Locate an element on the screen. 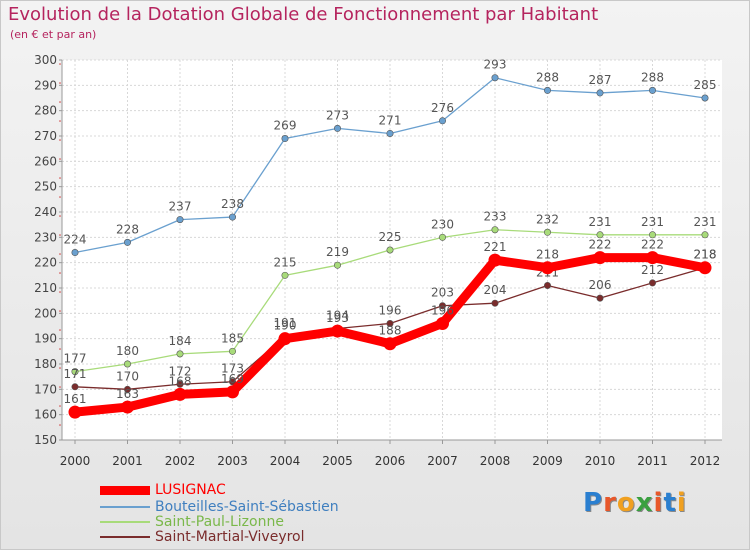  x-tick-label: 2008 is located at coordinates (495, 461).